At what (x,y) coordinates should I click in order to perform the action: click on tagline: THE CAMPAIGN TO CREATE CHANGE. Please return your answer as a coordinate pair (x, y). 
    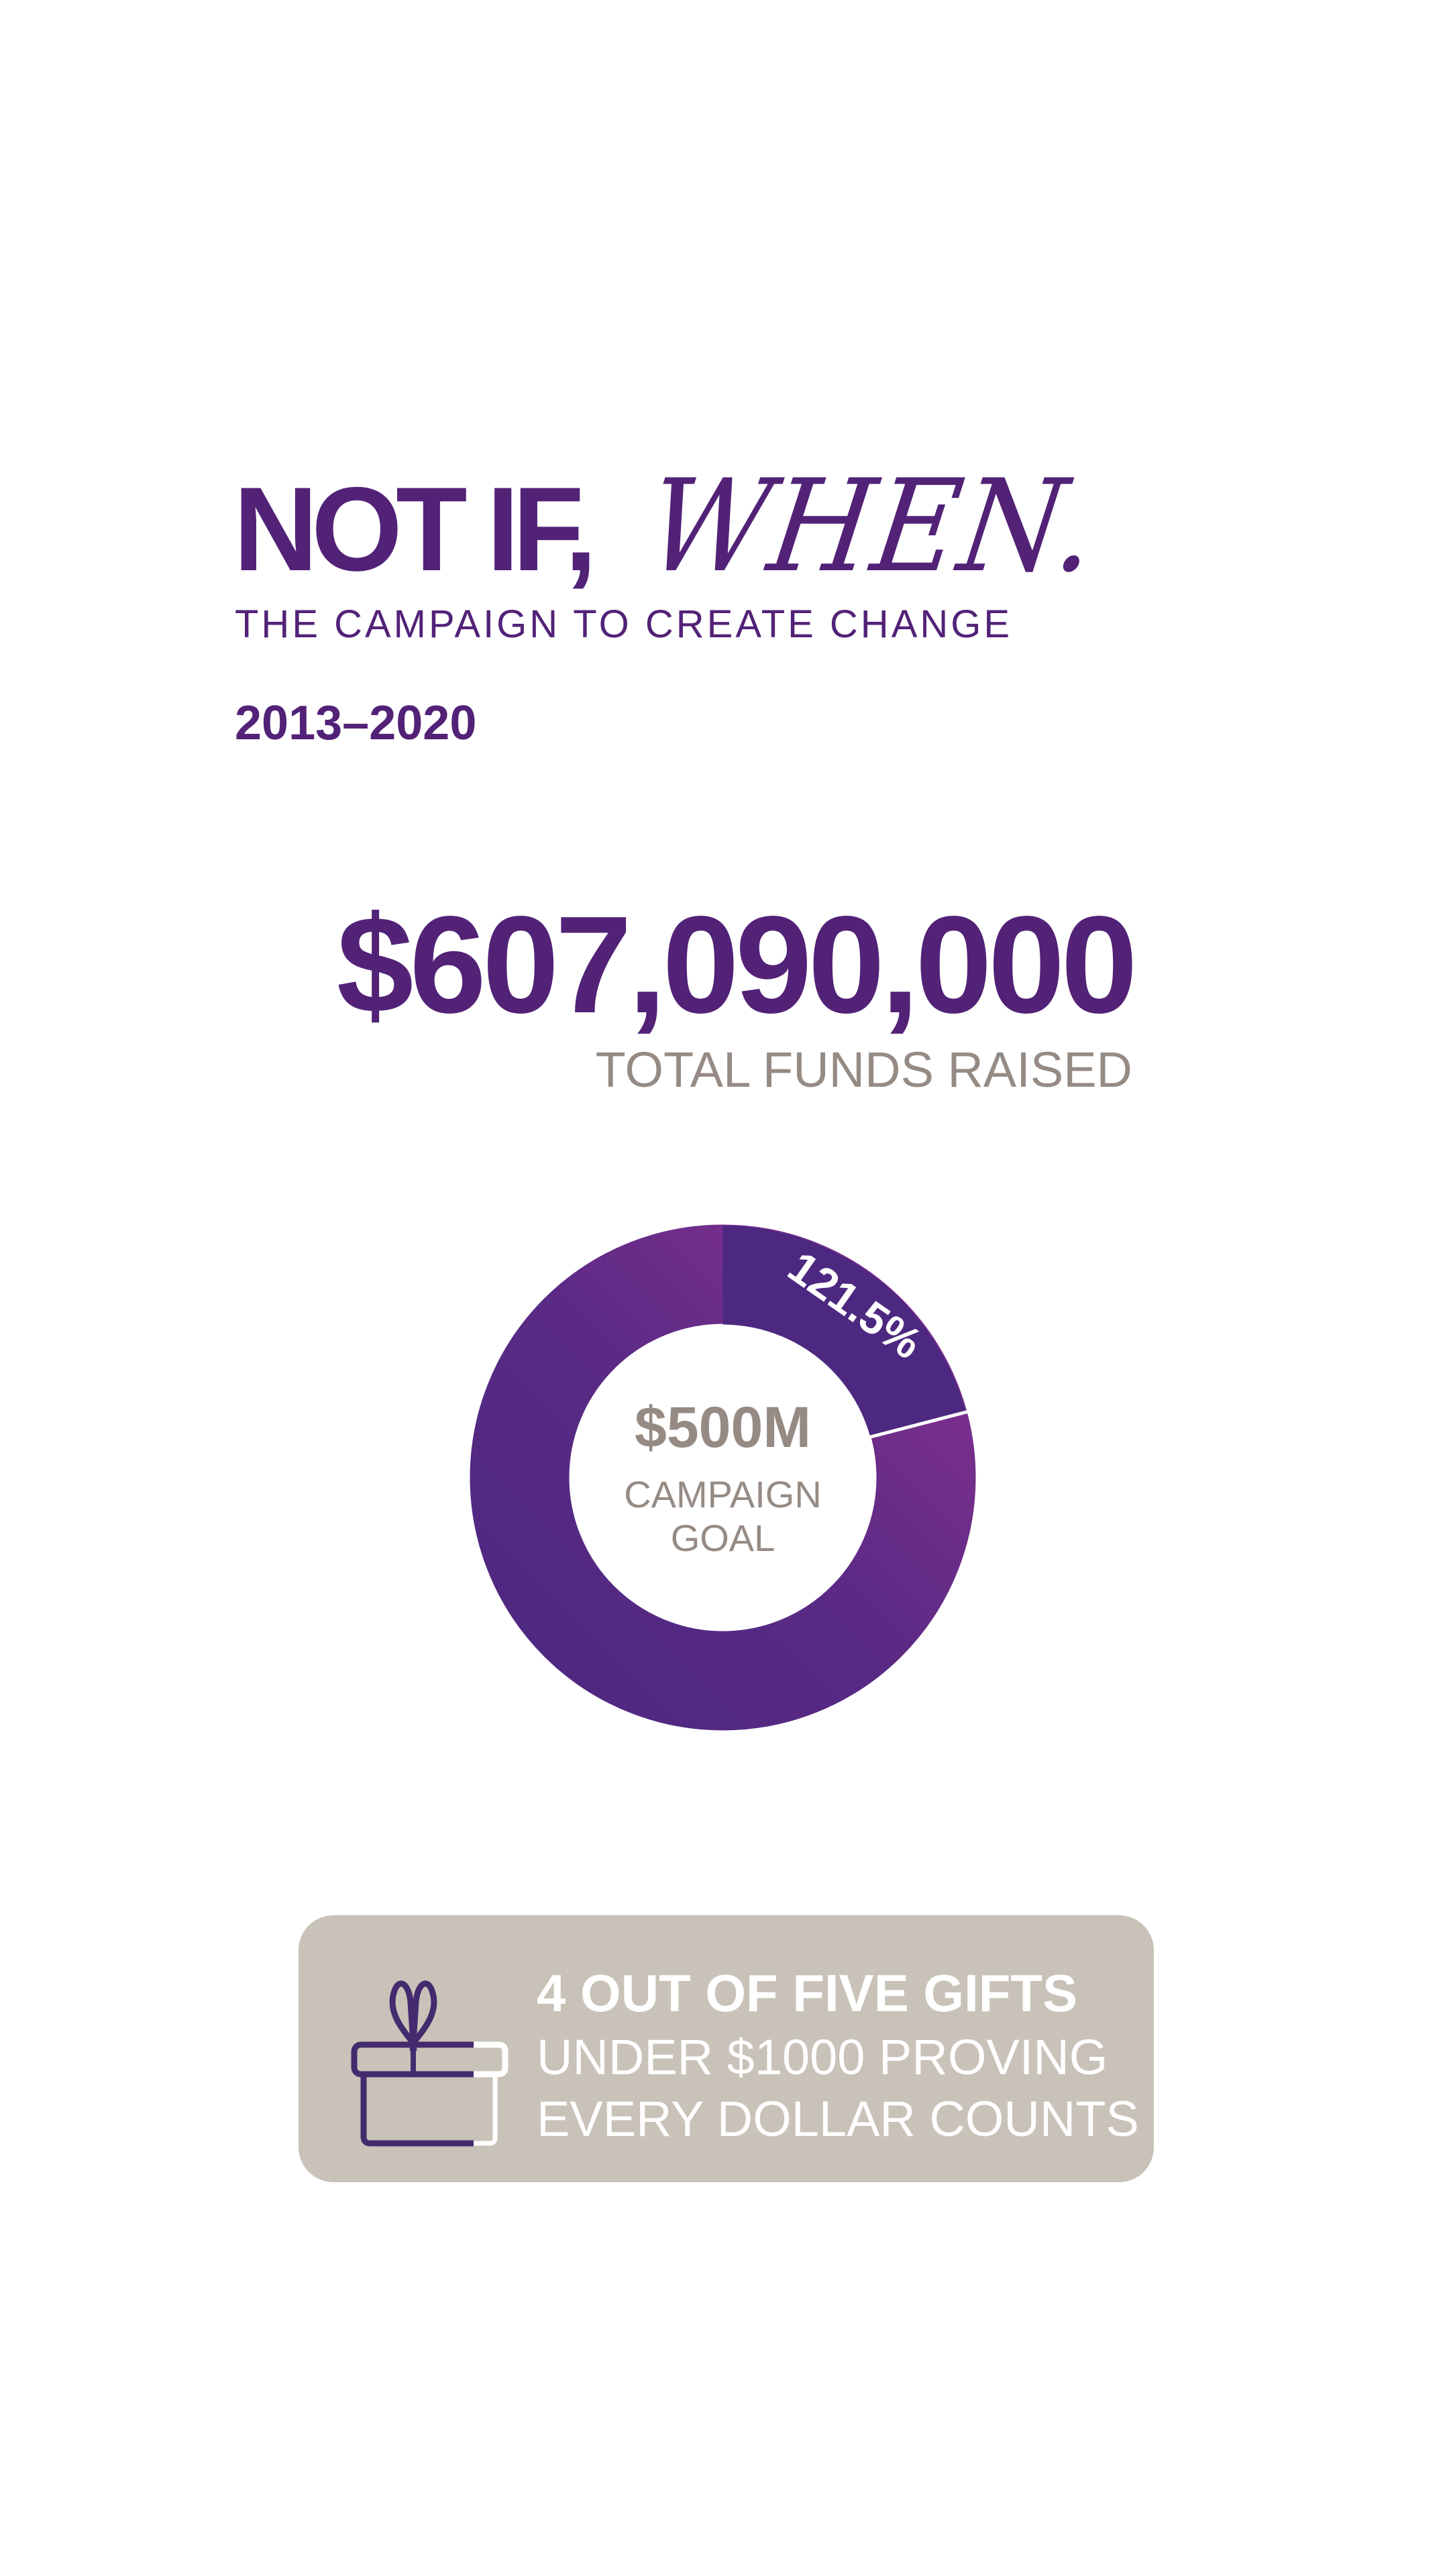
    Looking at the image, I should click on (624, 624).